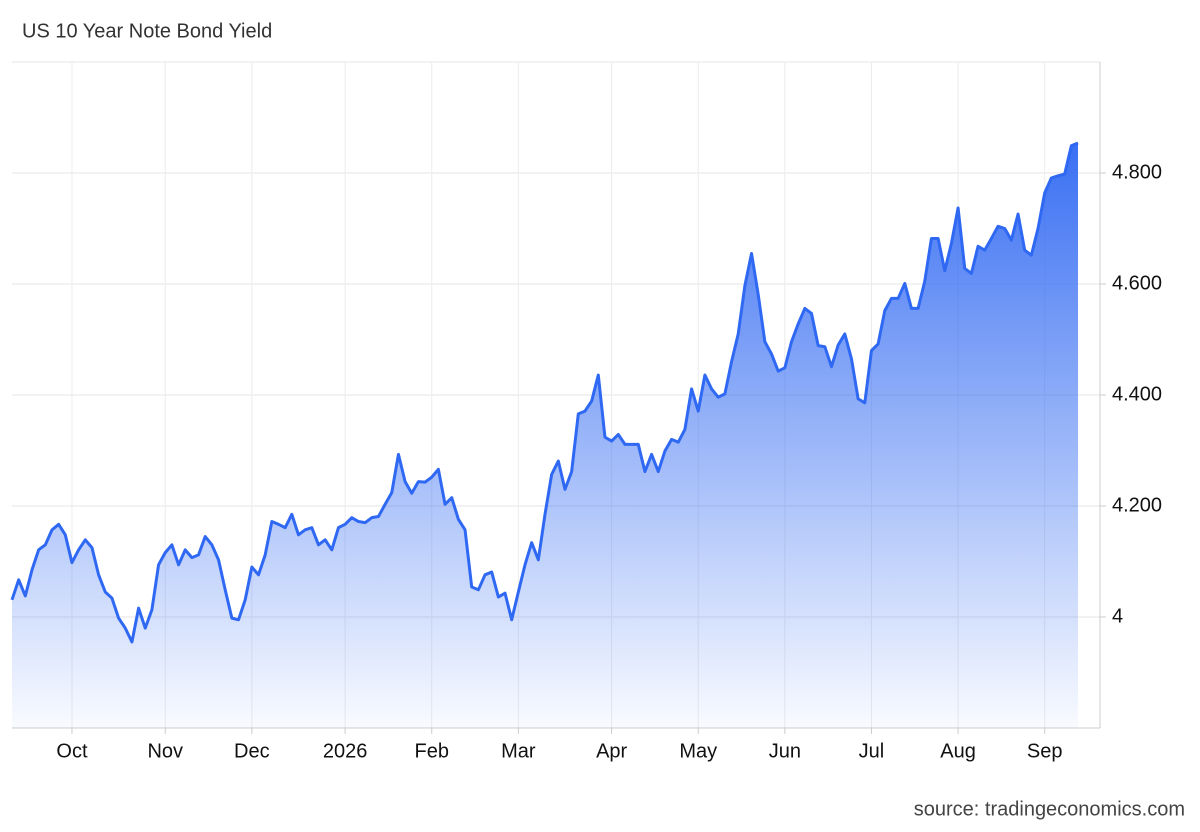 This screenshot has width=1200, height=832. What do you see at coordinates (147, 31) in the screenshot?
I see `chart-title: US 10 Year Note Bond Yield` at bounding box center [147, 31].